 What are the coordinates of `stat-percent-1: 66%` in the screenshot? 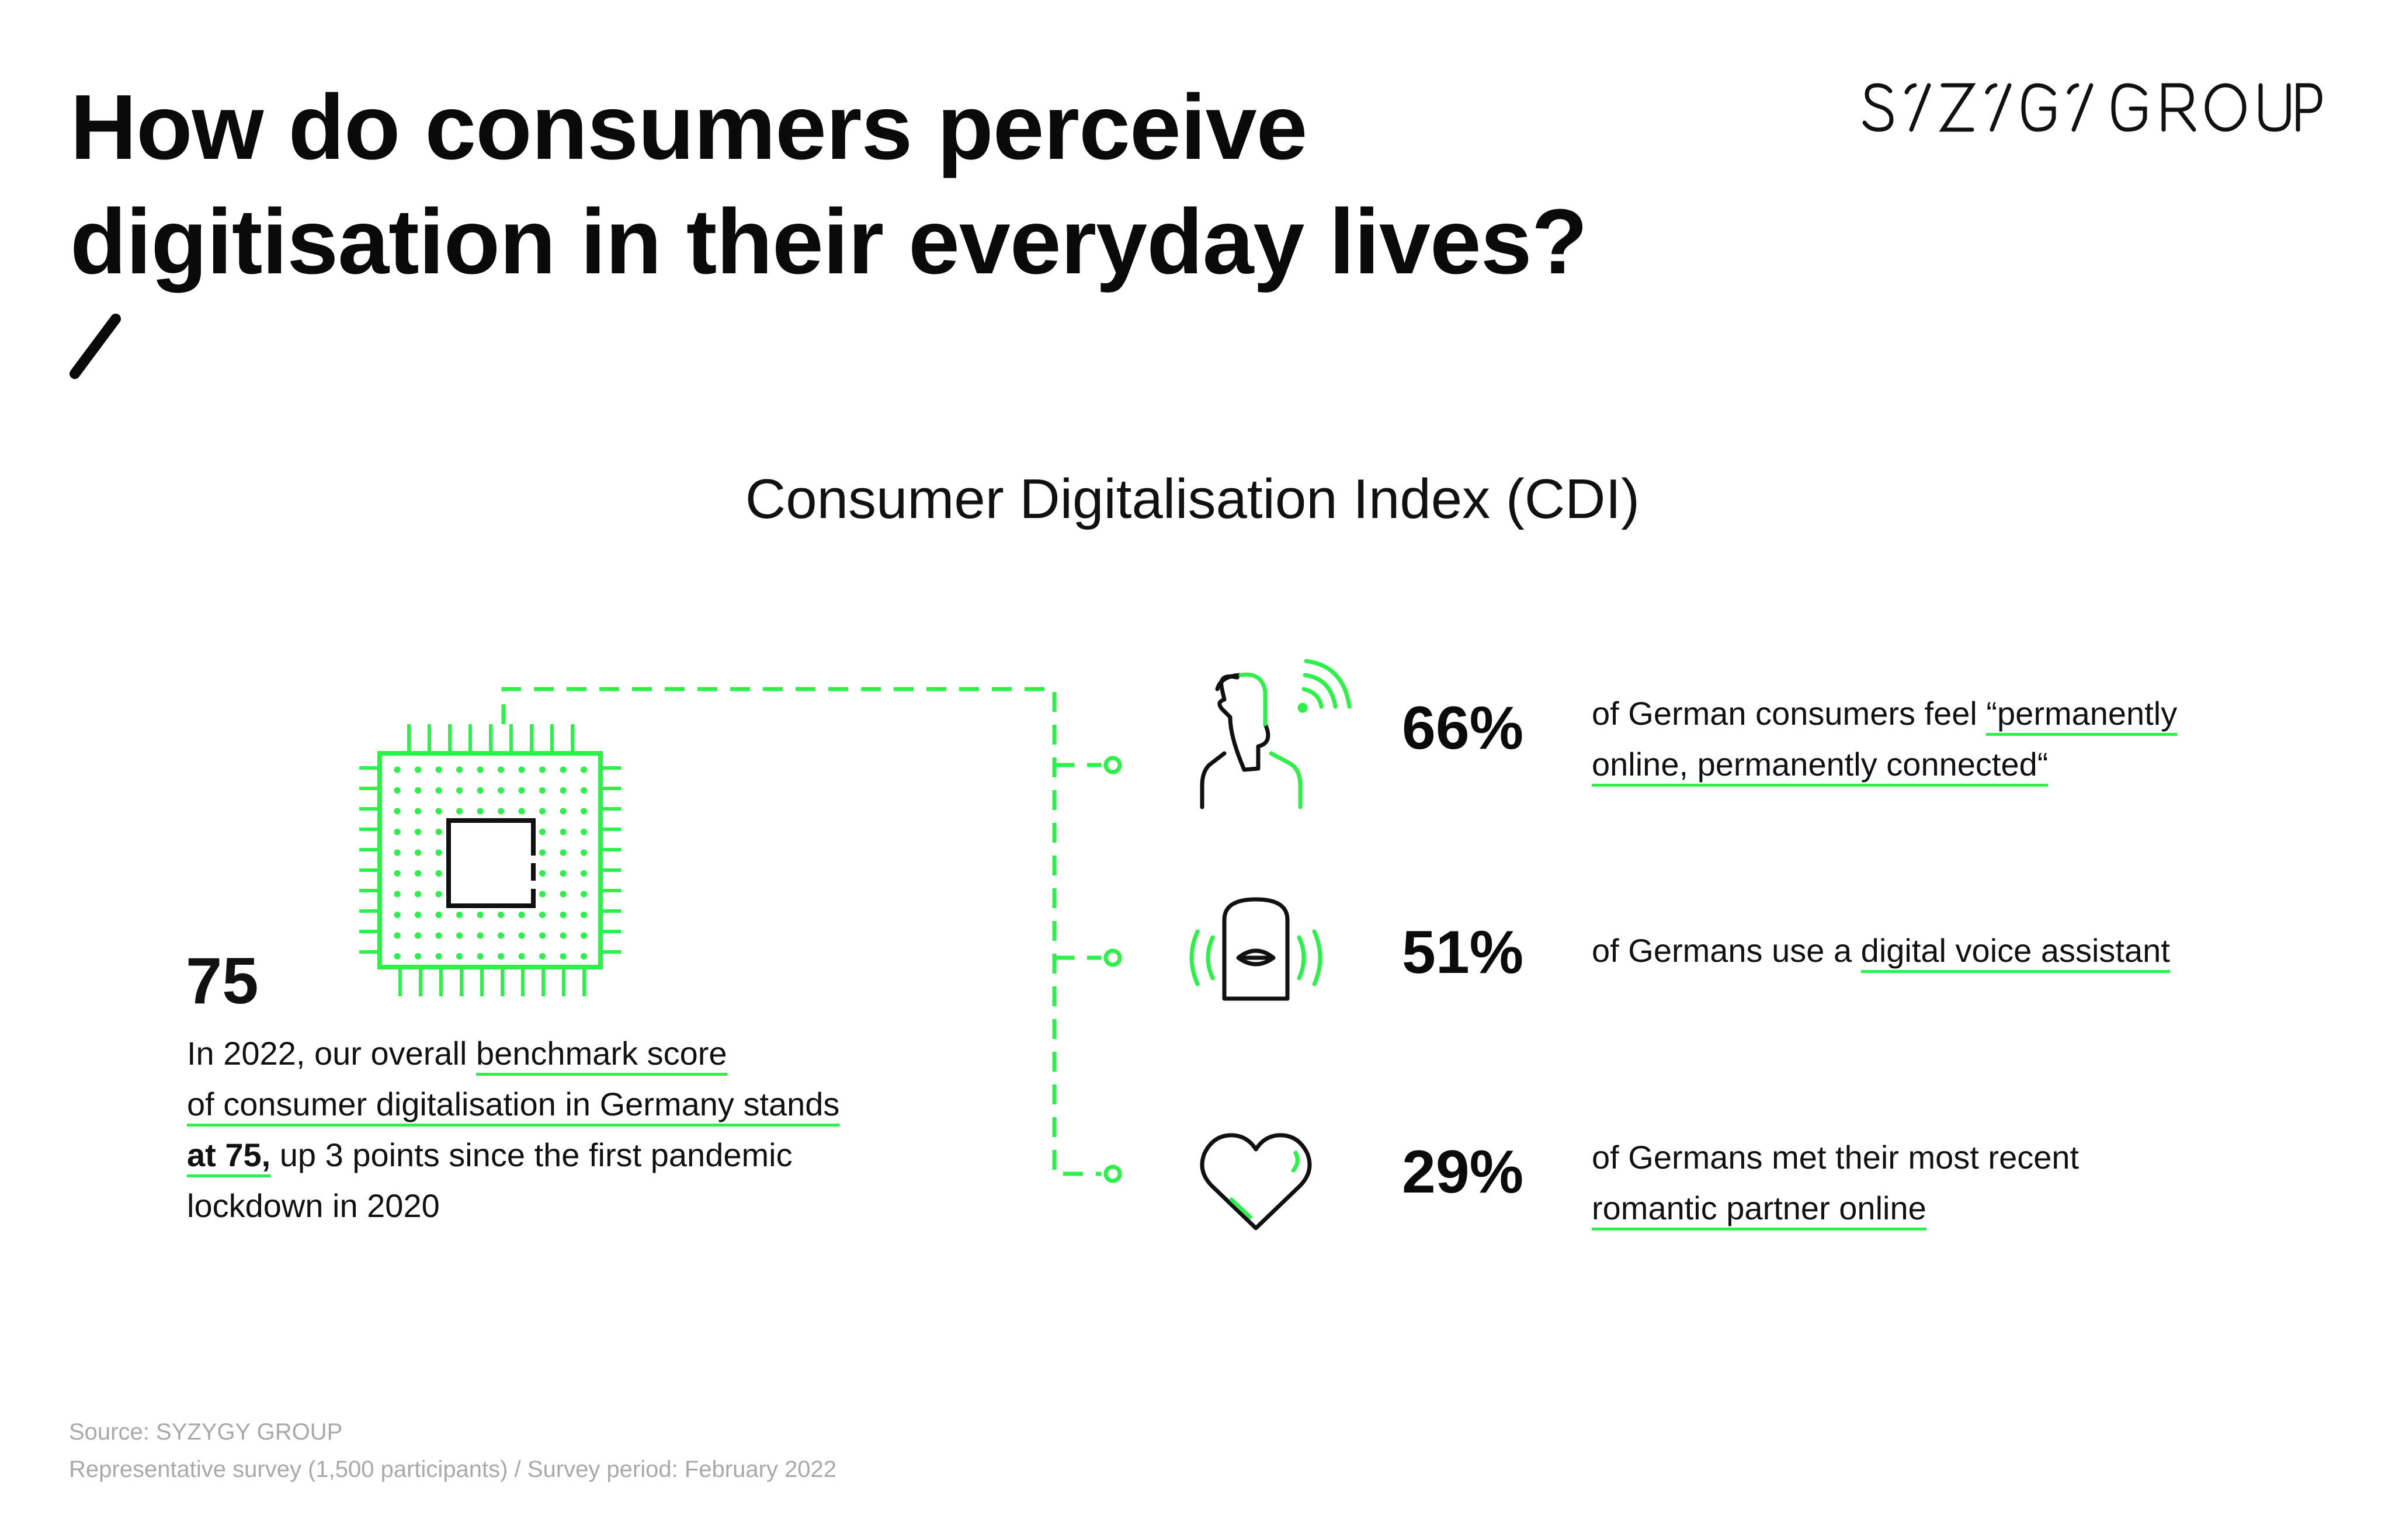 It's located at (1463, 728).